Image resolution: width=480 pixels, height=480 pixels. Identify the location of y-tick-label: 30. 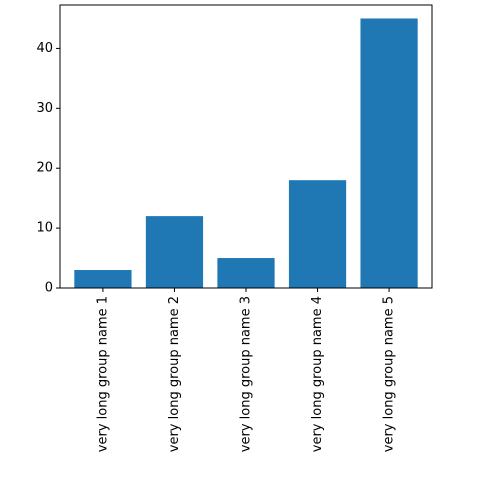
(44, 108).